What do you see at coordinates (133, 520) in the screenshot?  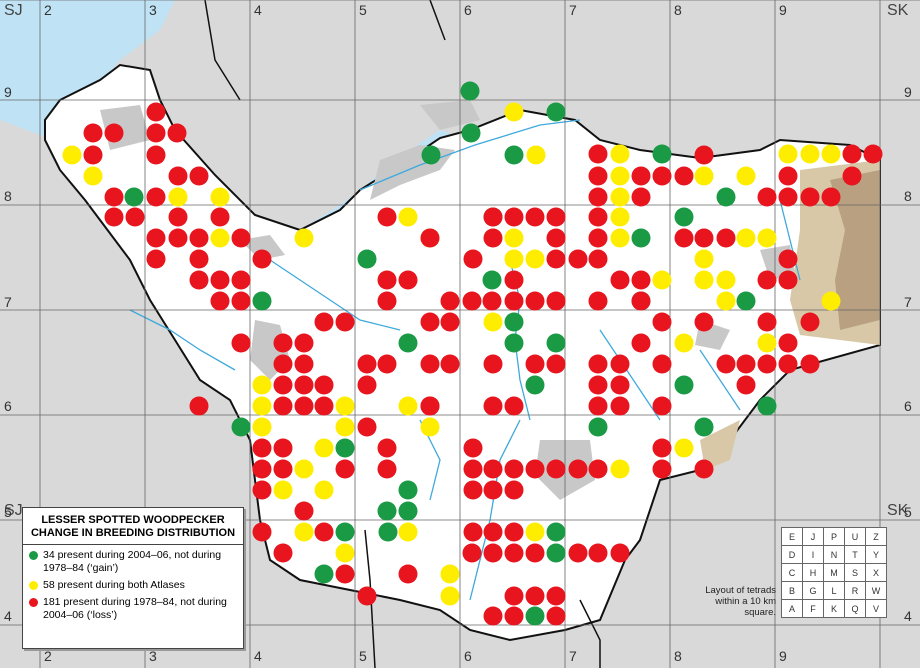 I see `legend-title-line1: LESSER SPOTTED WOODPECKER` at bounding box center [133, 520].